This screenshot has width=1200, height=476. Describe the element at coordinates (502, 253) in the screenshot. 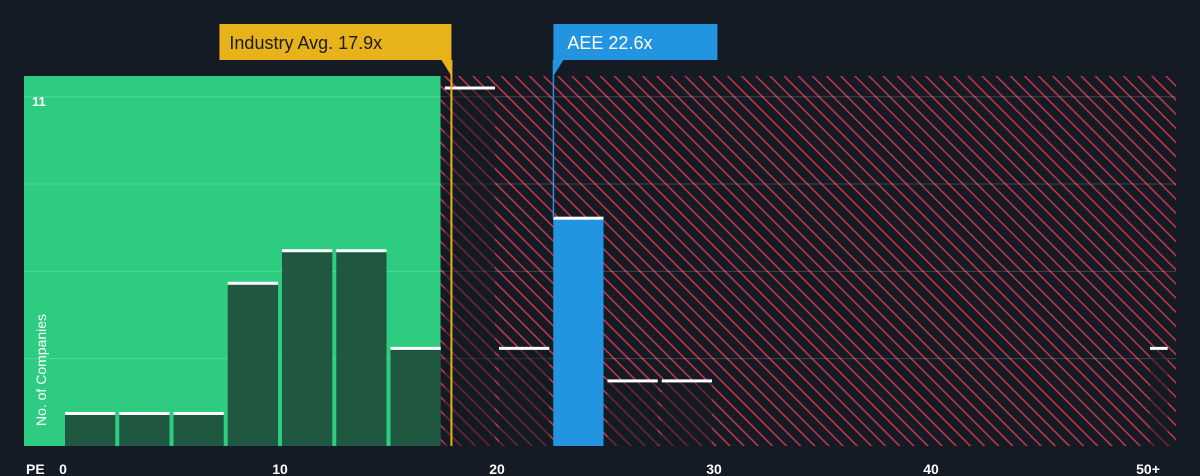

I see `marker-lines-layer` at that location.